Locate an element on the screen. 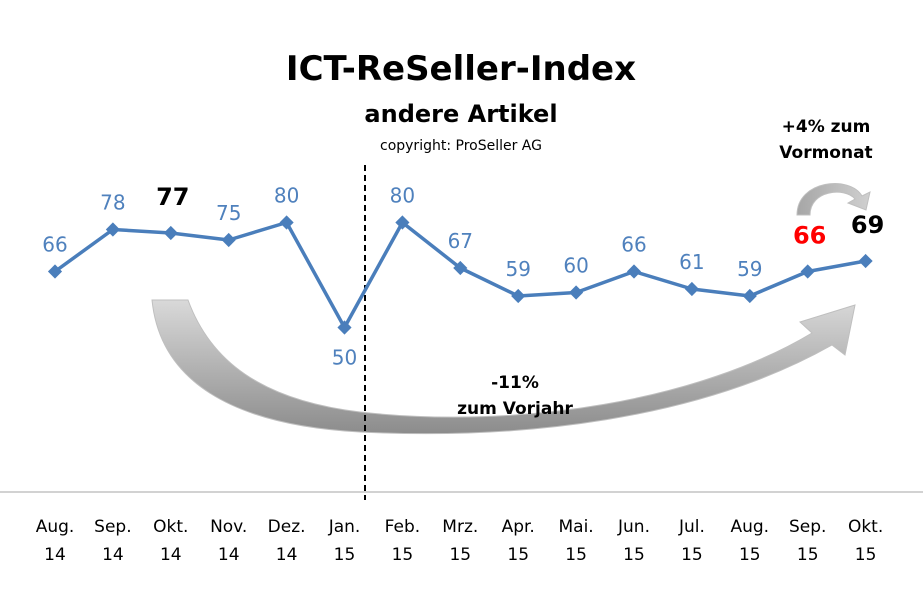  x-tick-label-month: Feb. is located at coordinates (403, 527).